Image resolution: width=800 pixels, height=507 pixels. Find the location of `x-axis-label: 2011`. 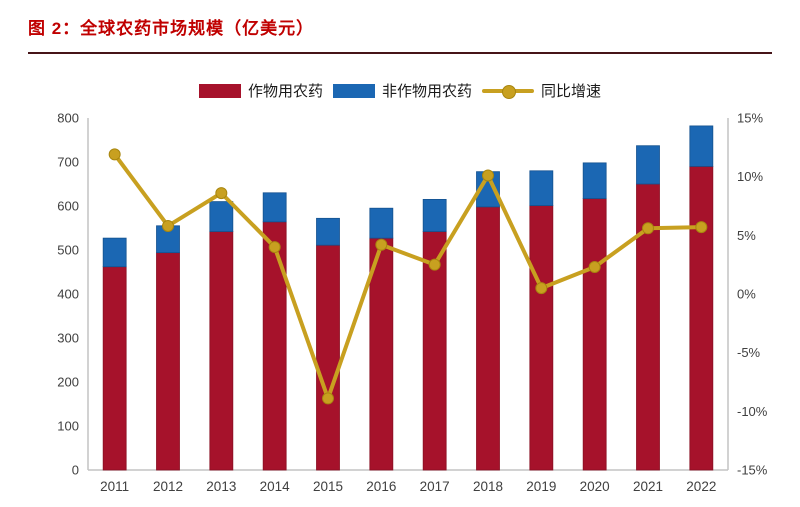

x-axis-label: 2011 is located at coordinates (114, 486).